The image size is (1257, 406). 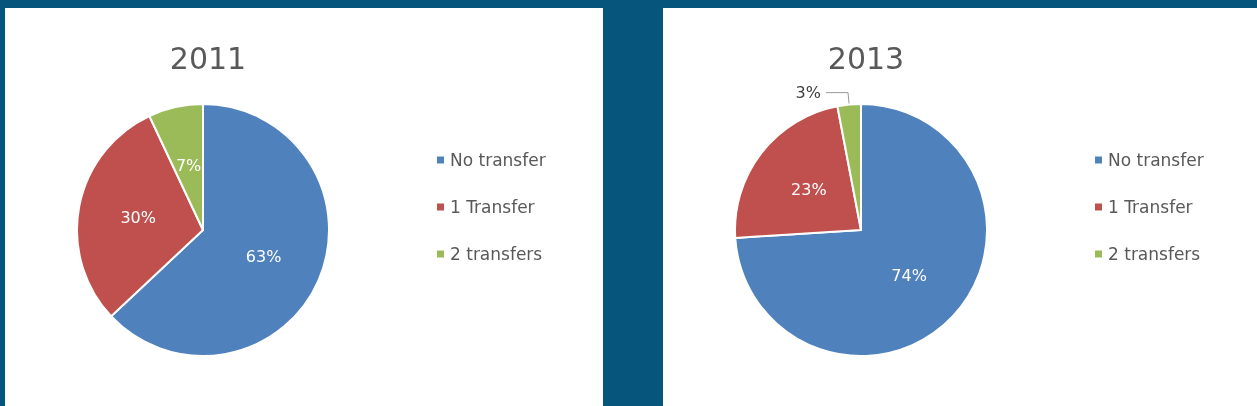 I want to click on chart-title: 2011, so click(x=208, y=58).